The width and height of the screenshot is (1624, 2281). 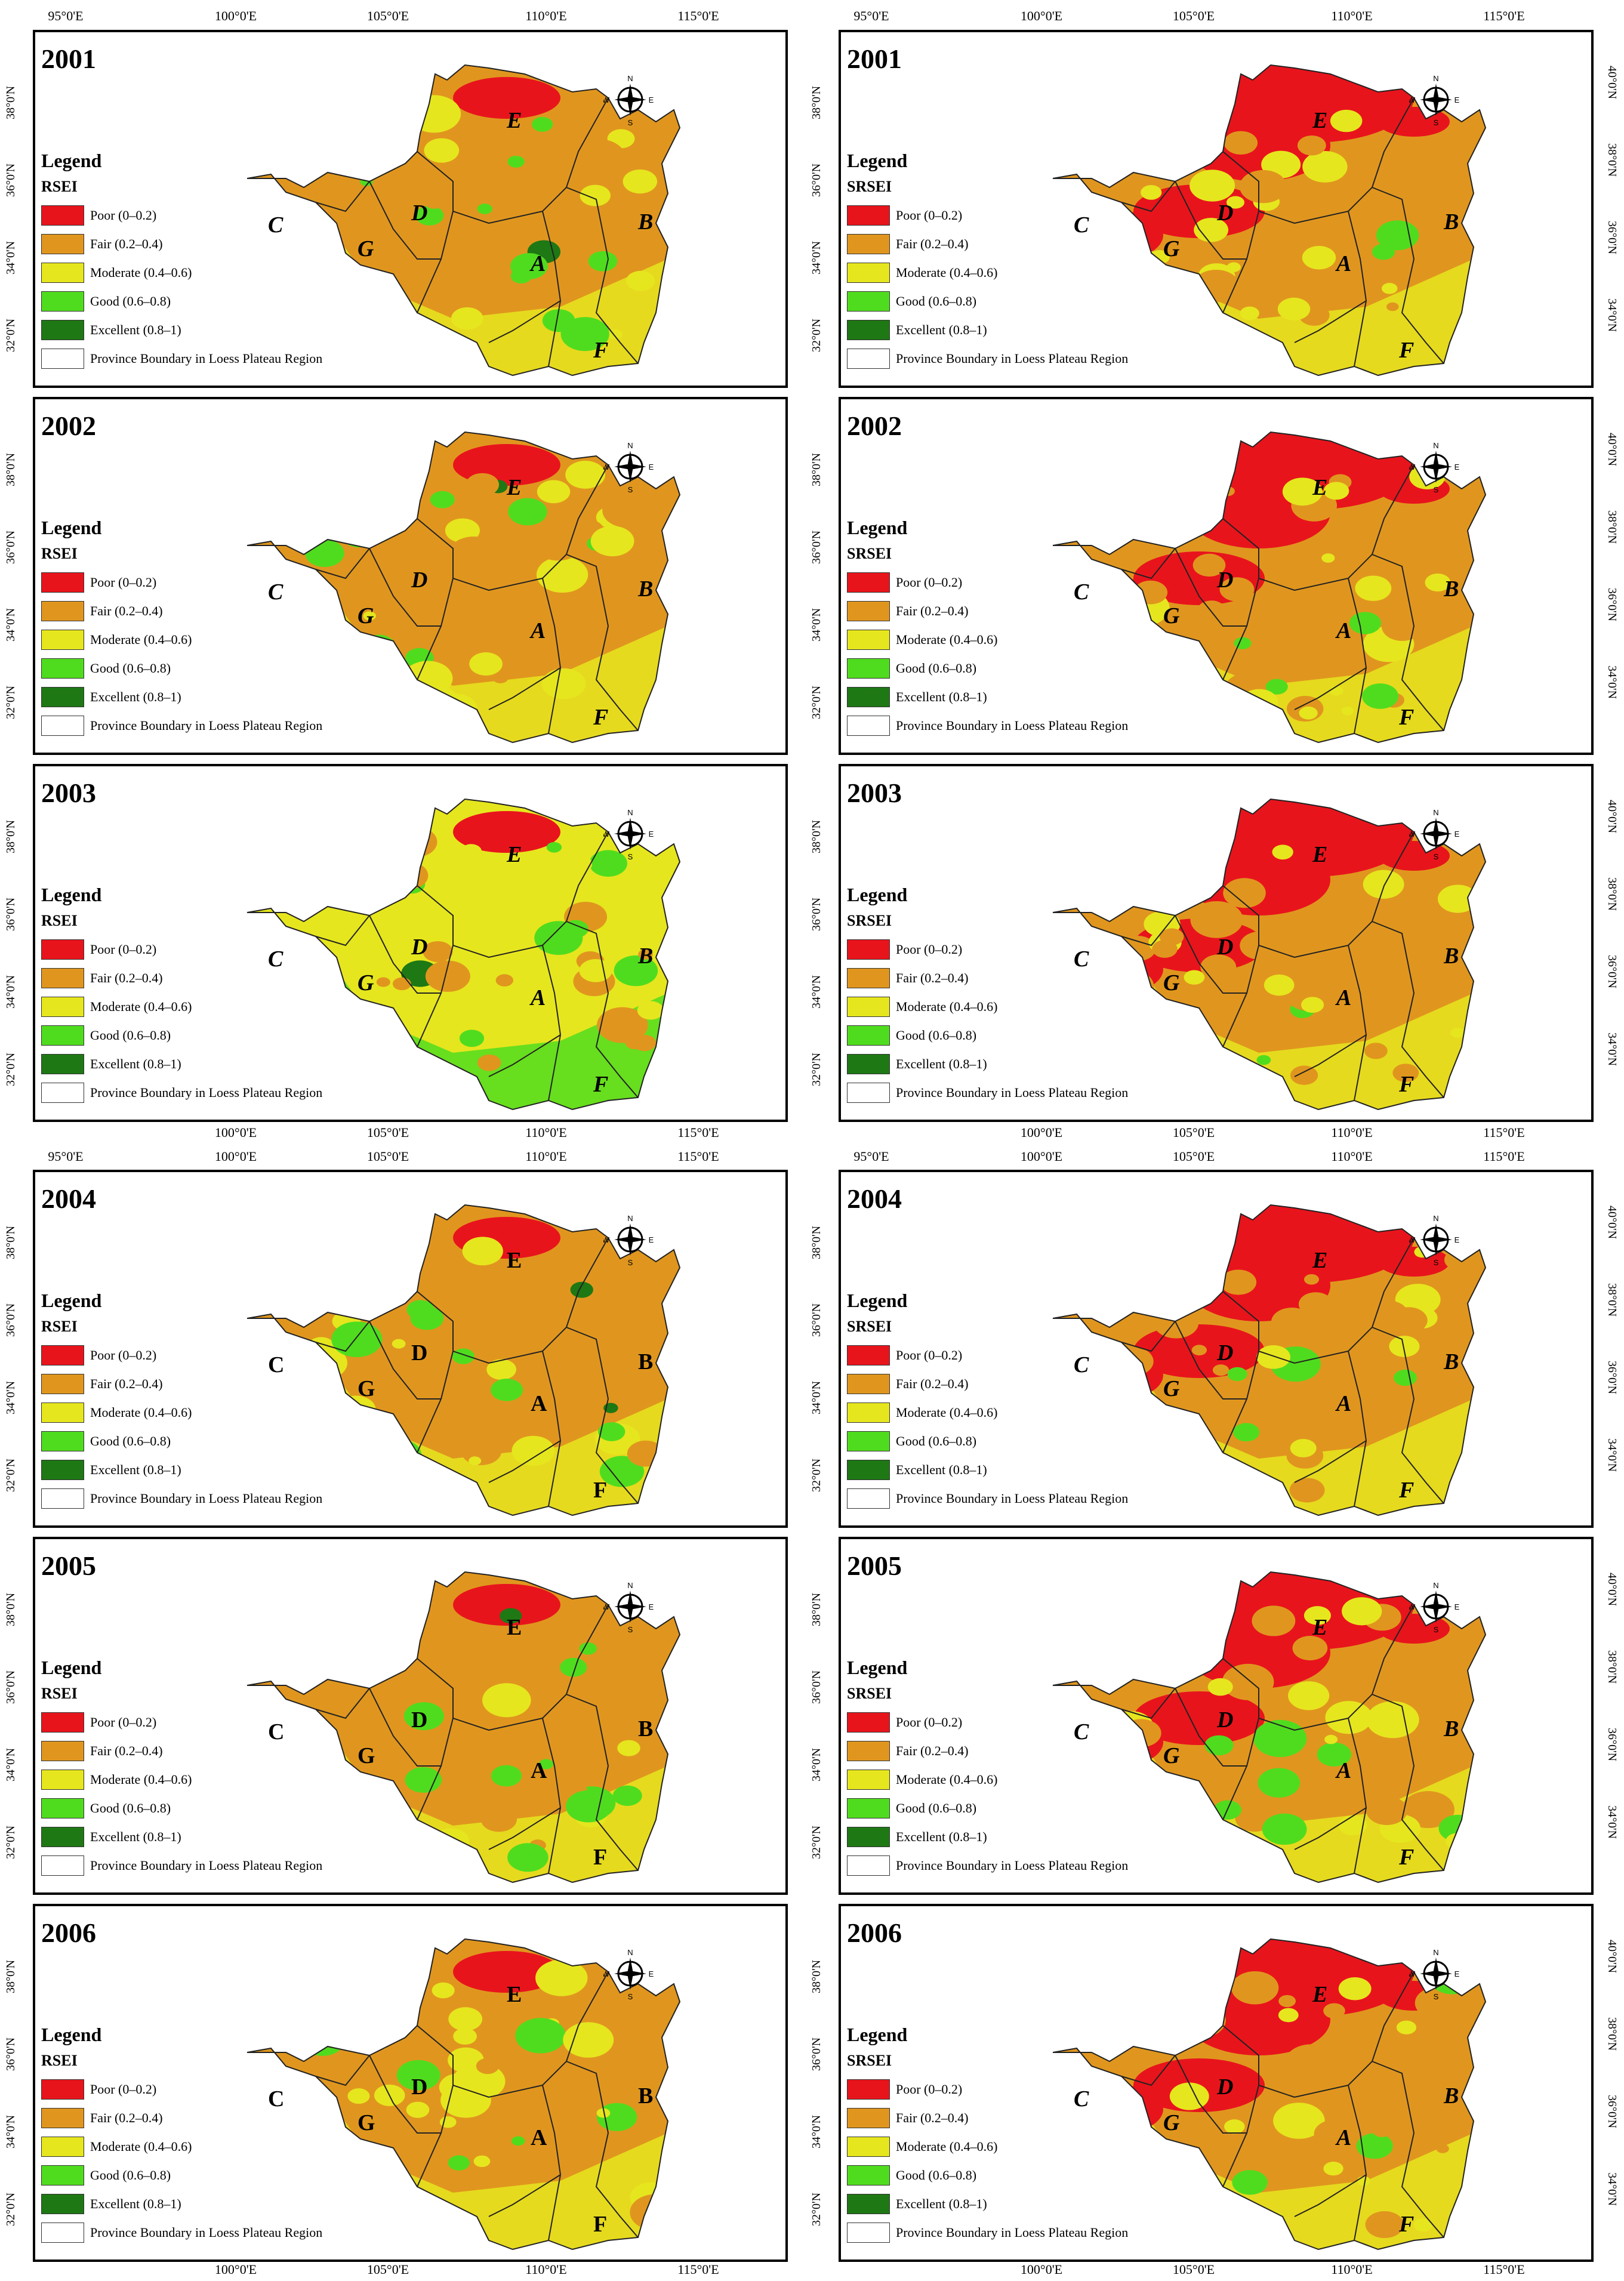 What do you see at coordinates (606, 1973) in the screenshot?
I see `compass-w-label: W` at bounding box center [606, 1973].